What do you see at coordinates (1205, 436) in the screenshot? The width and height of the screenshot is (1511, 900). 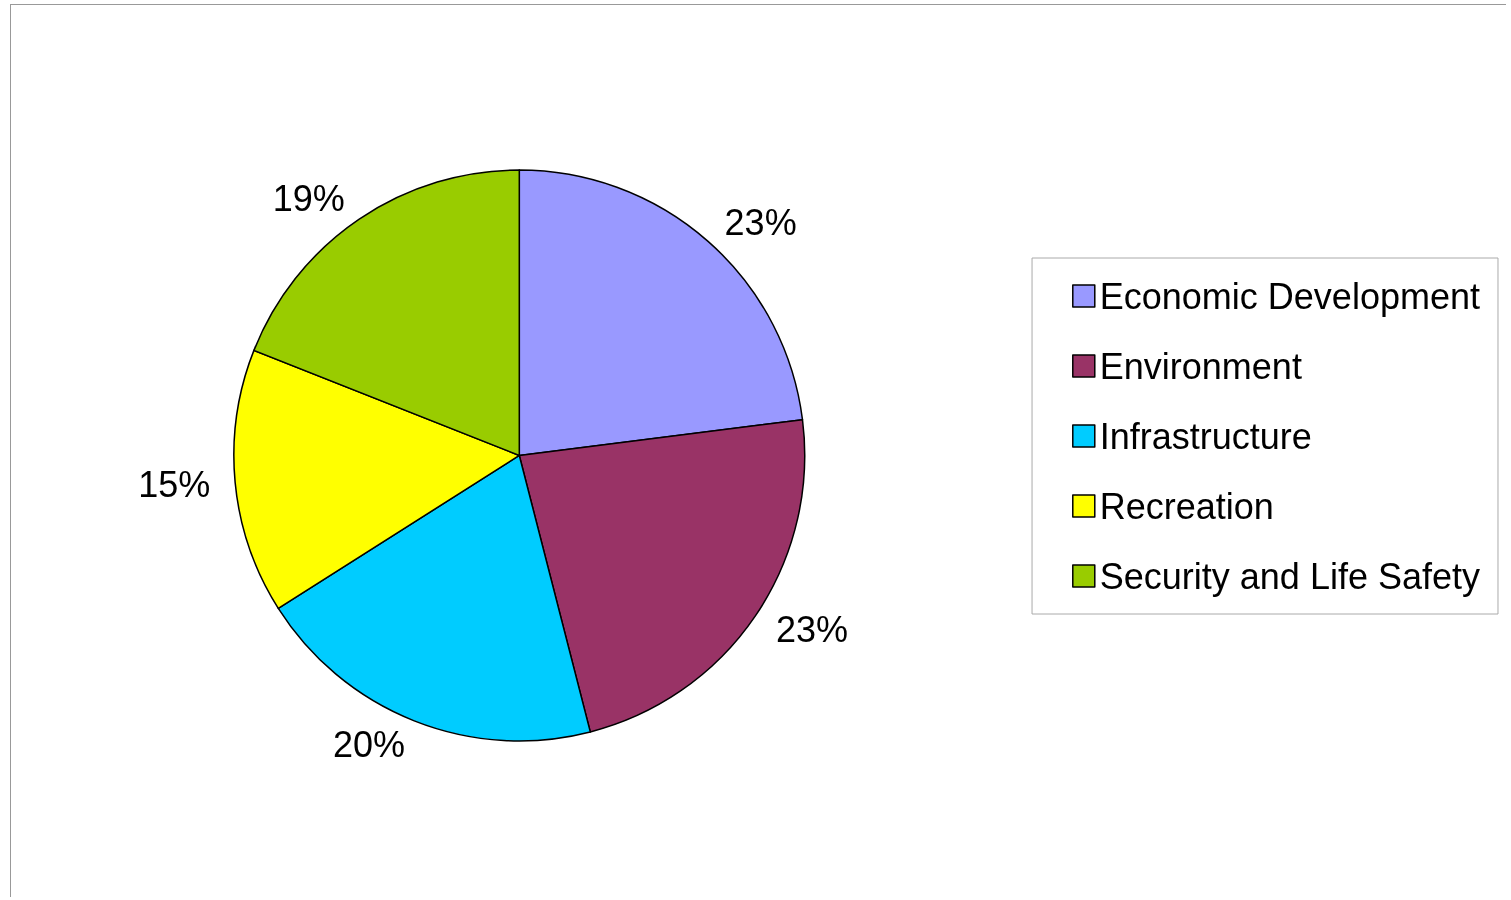 I see `legend-label: Infrastructure` at bounding box center [1205, 436].